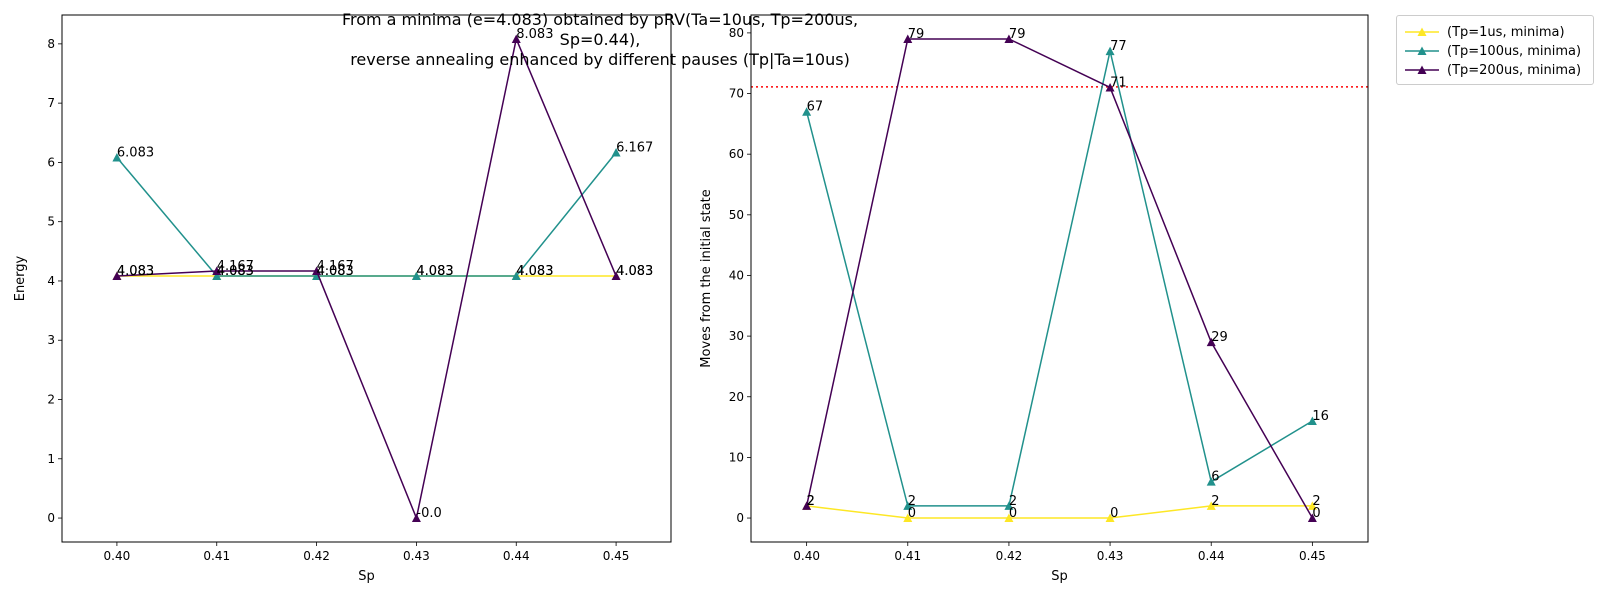 The height and width of the screenshot is (600, 1600). Describe the element at coordinates (736, 154) in the screenshot. I see `y-tick-label: 60` at that location.